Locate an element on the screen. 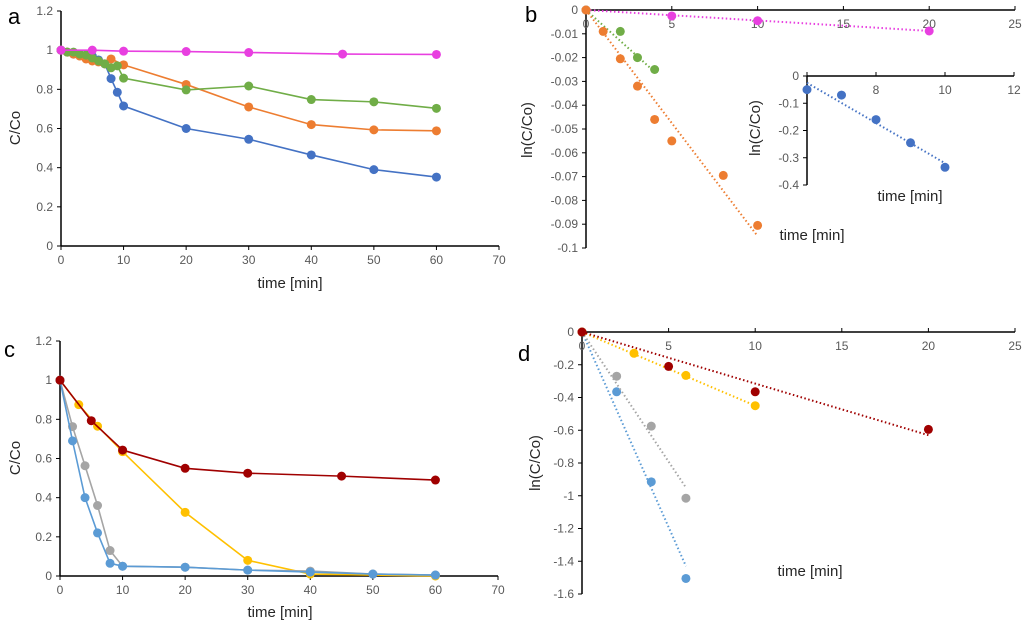 Image resolution: width=1024 pixels, height=627 pixels. y-tick-label: -0.3 is located at coordinates (788, 158).